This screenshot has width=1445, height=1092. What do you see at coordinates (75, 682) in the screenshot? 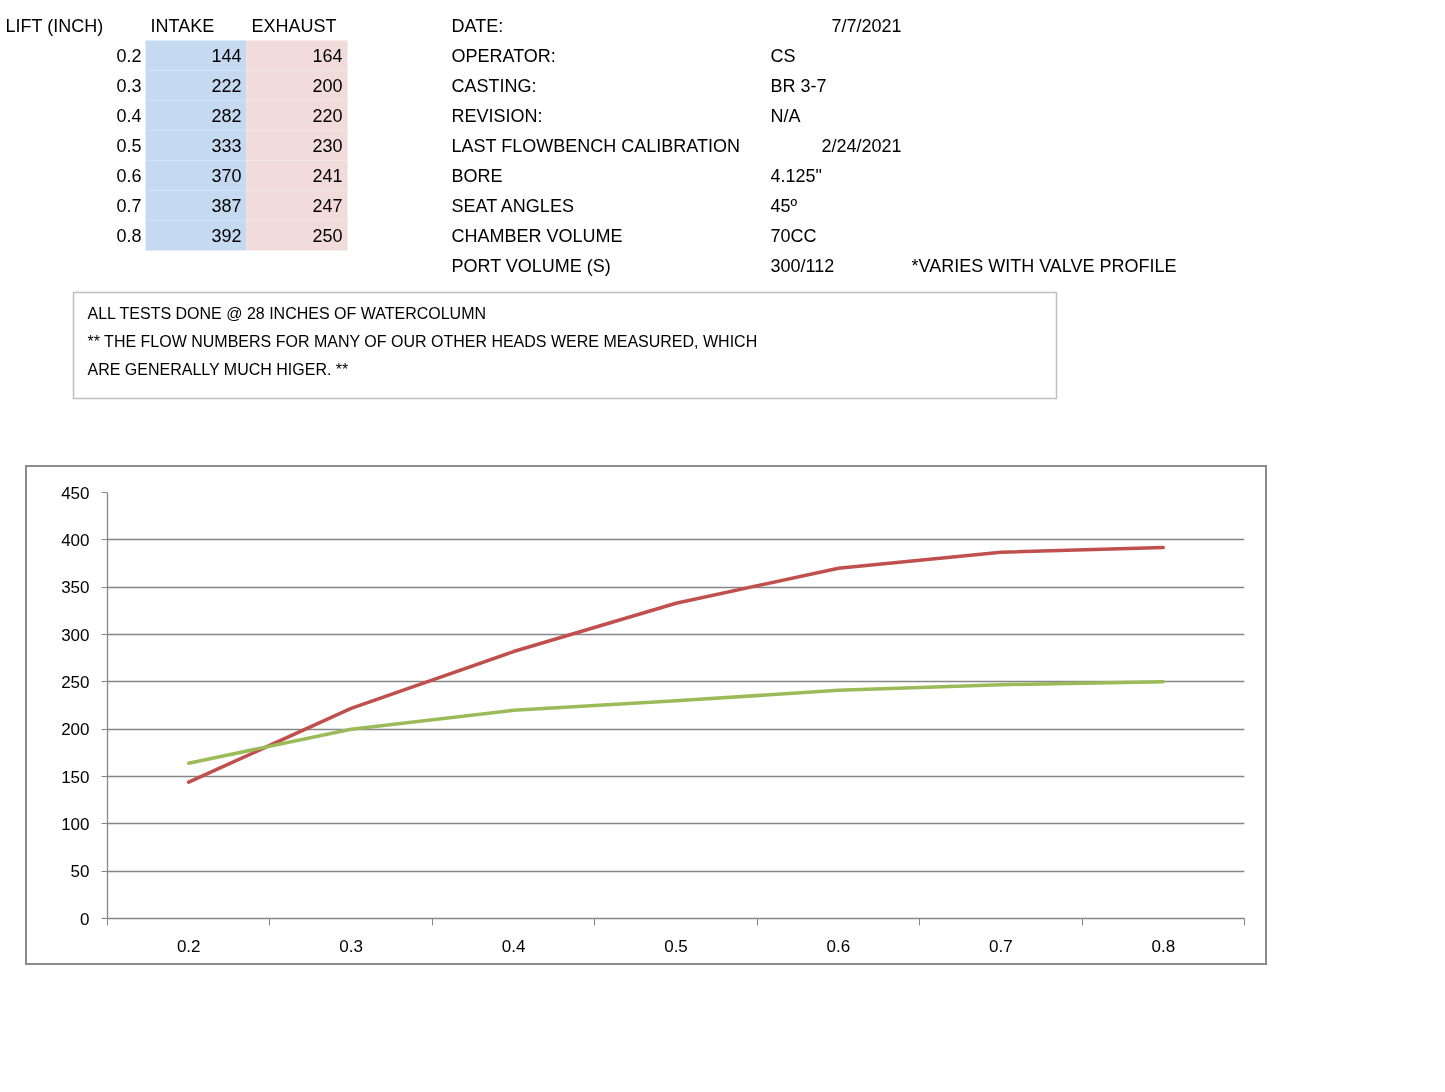
I see `y-tick-label: 250` at bounding box center [75, 682].